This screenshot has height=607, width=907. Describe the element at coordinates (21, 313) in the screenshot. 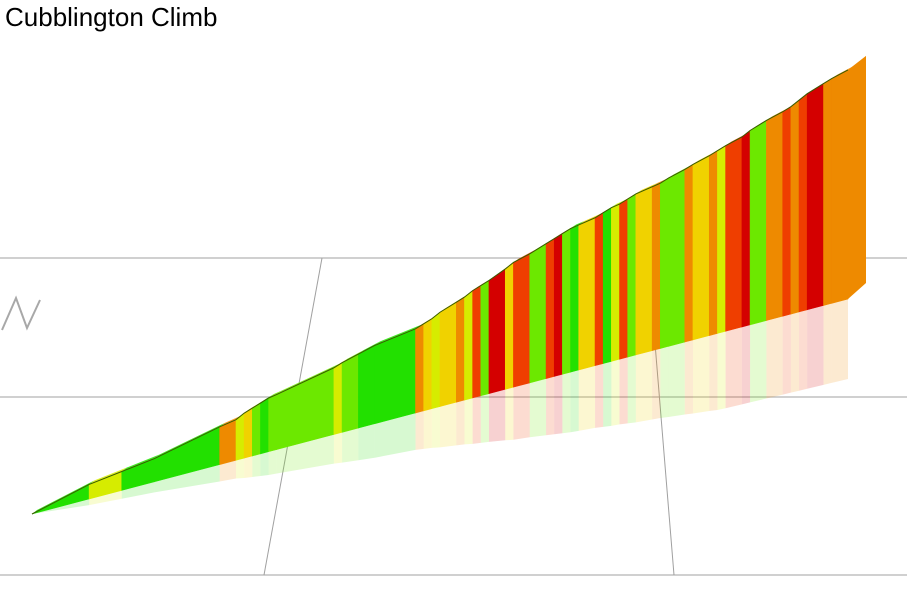

I see `gradient-zigzag-icon` at that location.